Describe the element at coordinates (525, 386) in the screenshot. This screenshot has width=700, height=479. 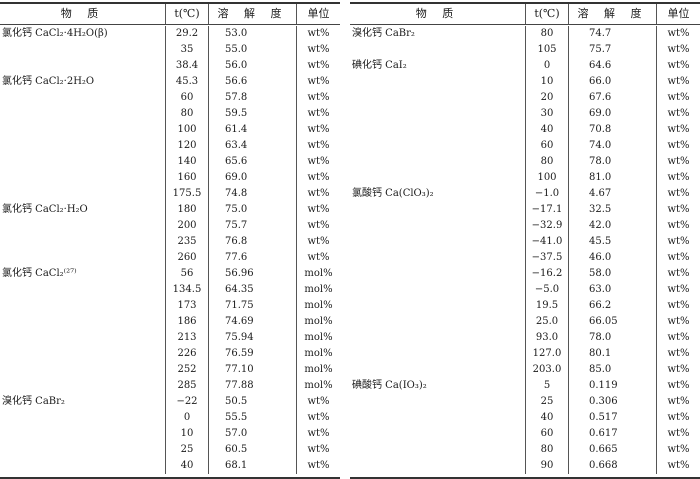
I see `table-row: 碘酸钙 Ca(IO₃)₂ 5 0.119 wt%` at that location.